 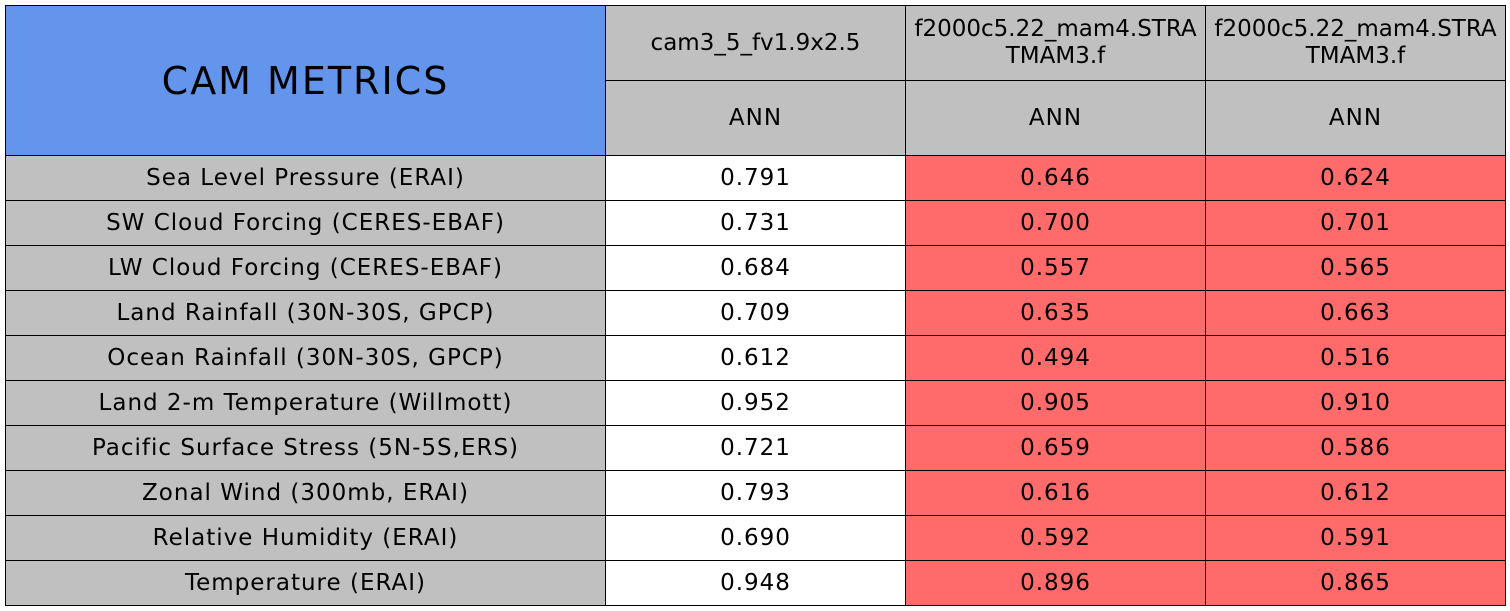 I want to click on metric-value: 0.684, so click(x=755, y=268).